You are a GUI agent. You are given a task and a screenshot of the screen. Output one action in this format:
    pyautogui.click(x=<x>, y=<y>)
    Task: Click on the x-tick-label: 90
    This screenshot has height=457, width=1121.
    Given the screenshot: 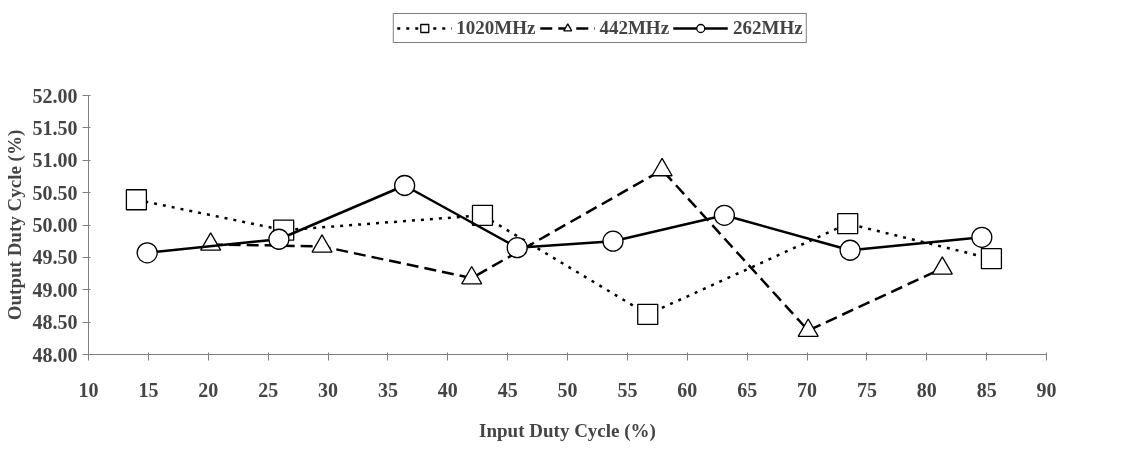 What is the action you would take?
    pyautogui.click(x=1046, y=389)
    